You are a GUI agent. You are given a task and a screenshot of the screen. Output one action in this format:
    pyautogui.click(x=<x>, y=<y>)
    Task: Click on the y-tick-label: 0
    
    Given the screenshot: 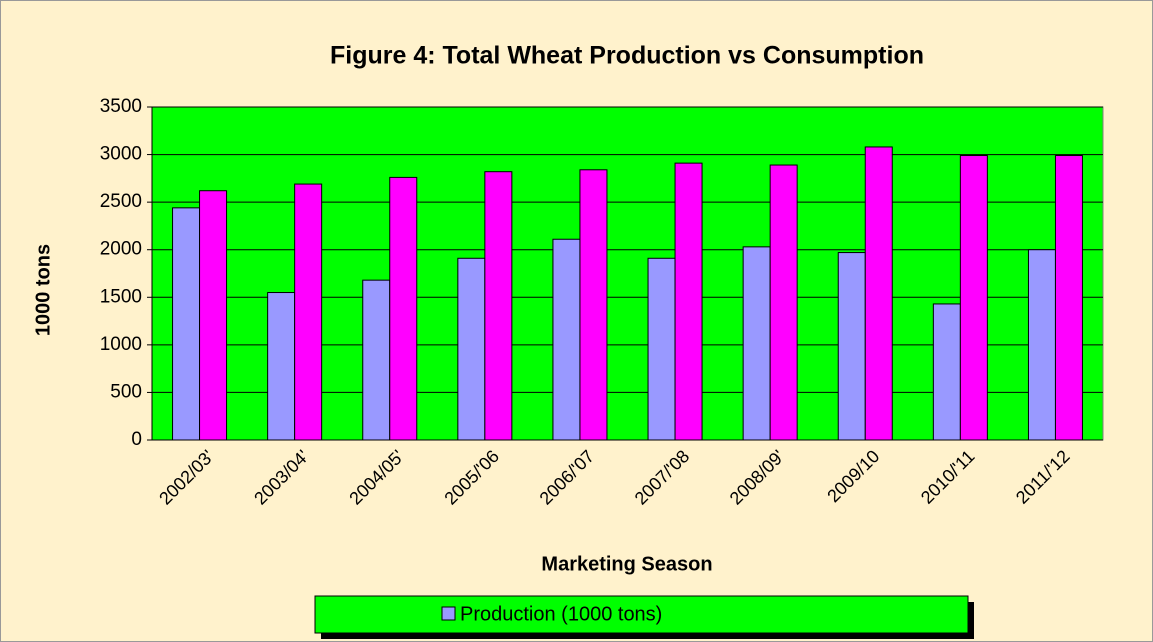 What is the action you would take?
    pyautogui.click(x=136, y=439)
    